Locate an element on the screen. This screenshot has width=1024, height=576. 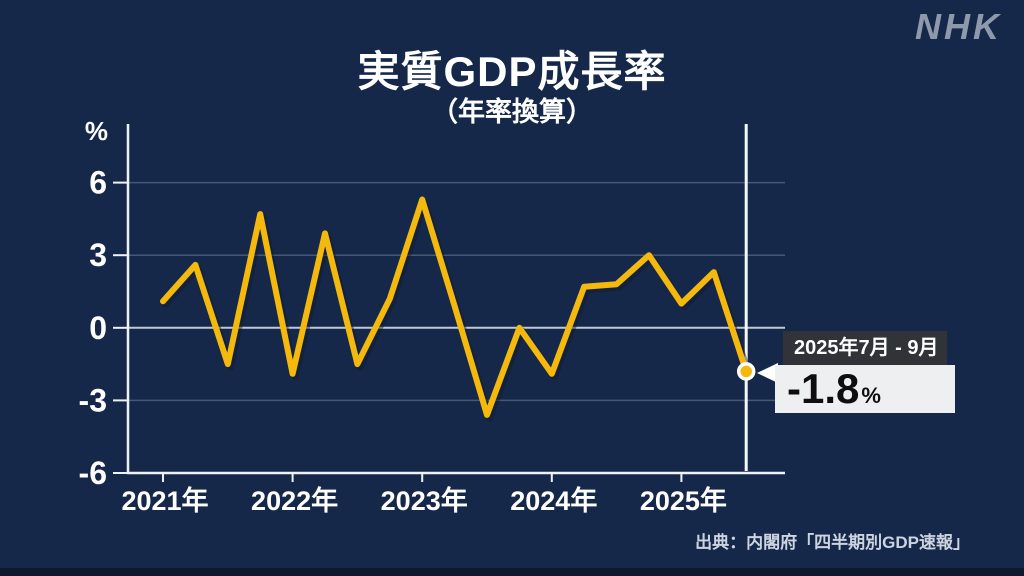
bottom-edge-shade is located at coordinates (512, 572).